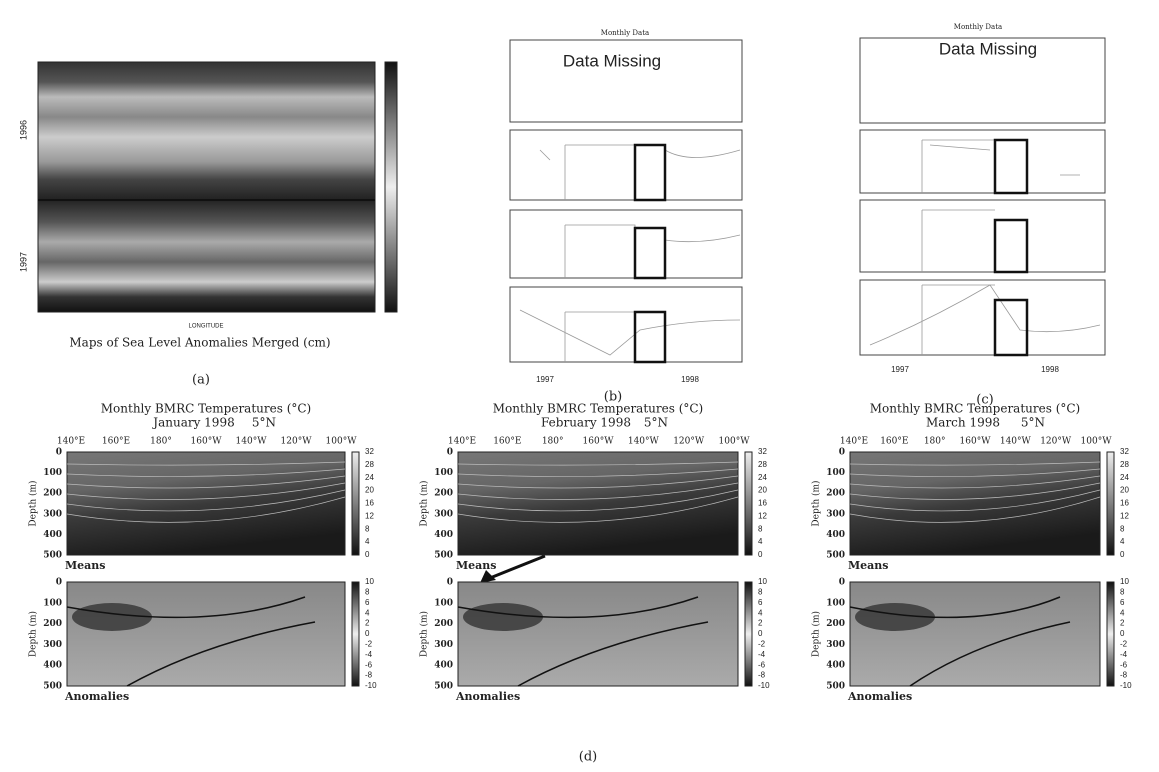  I want to click on series-line, so click(985, 245).